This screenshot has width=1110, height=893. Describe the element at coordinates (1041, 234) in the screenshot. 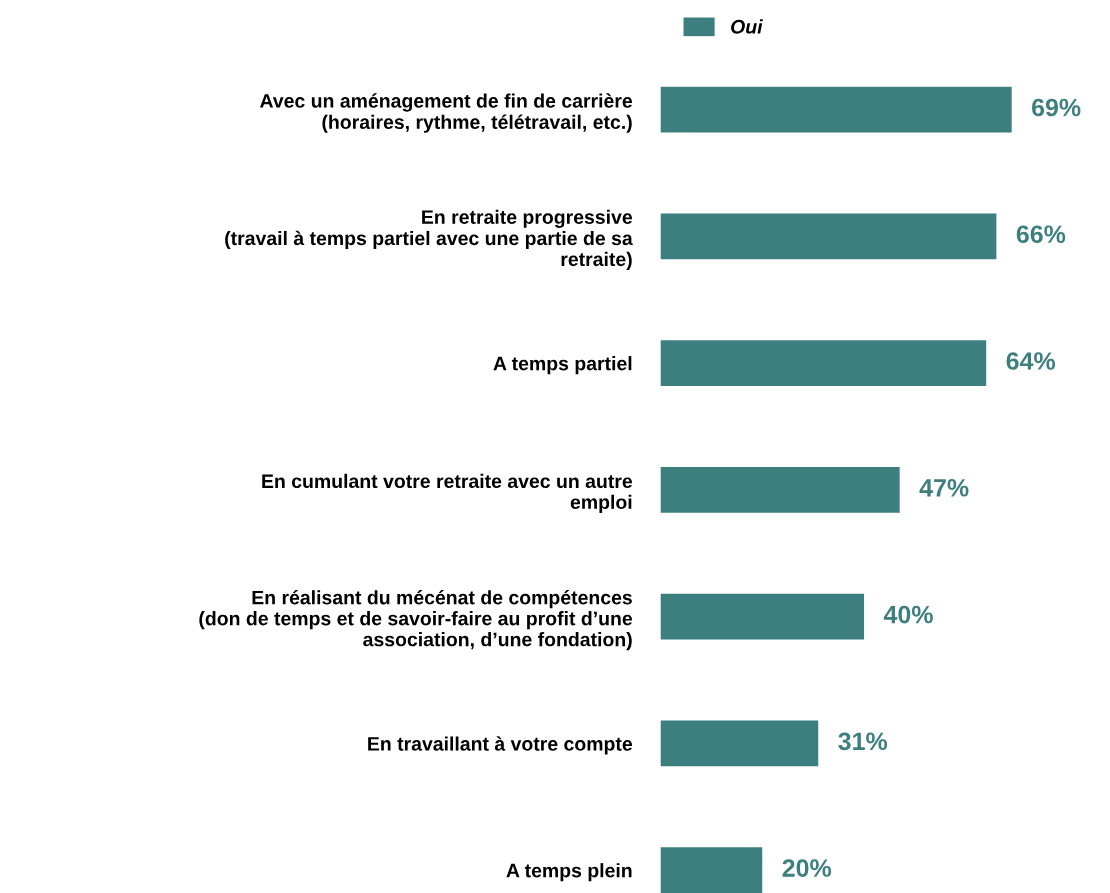

I see `data-label: 66%` at that location.